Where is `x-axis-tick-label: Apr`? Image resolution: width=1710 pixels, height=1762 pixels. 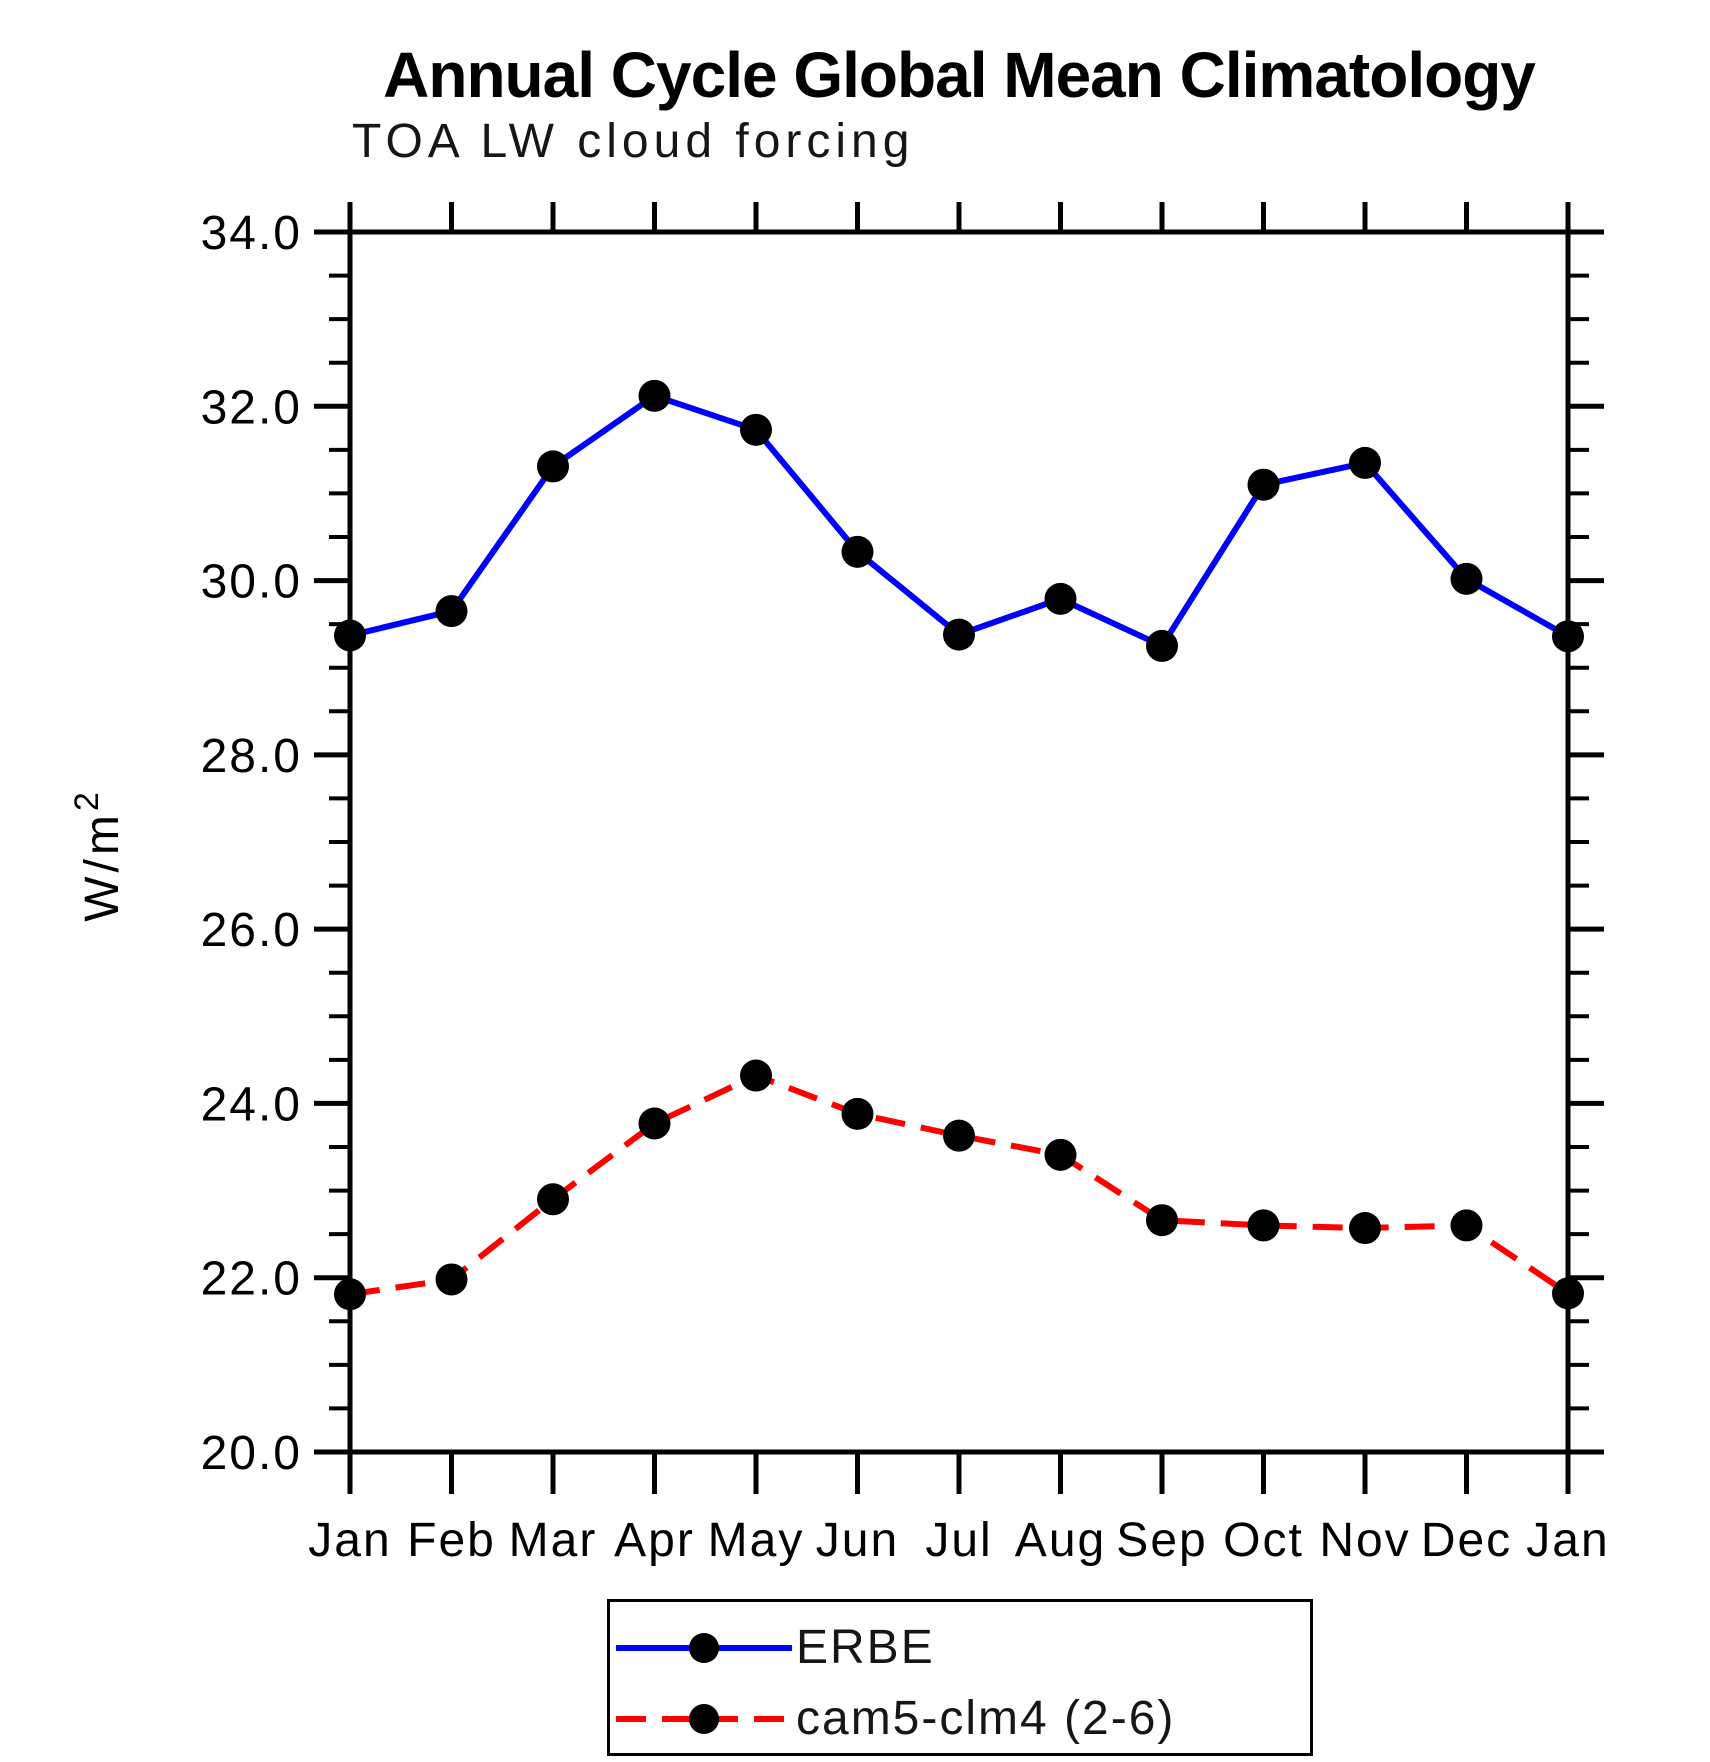
x-axis-tick-label: Apr is located at coordinates (654, 1540).